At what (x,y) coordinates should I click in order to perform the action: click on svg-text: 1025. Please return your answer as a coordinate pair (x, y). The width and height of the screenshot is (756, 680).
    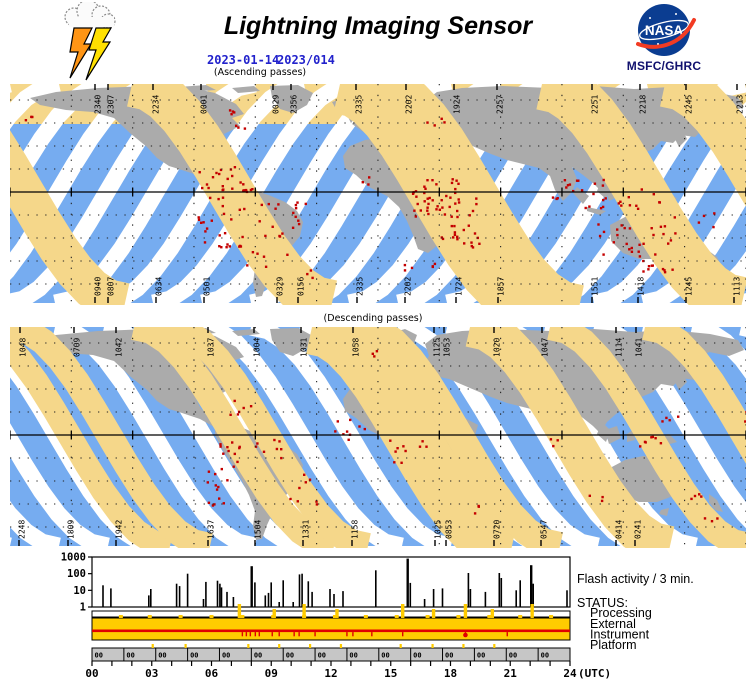
    Looking at the image, I should click on (438, 529).